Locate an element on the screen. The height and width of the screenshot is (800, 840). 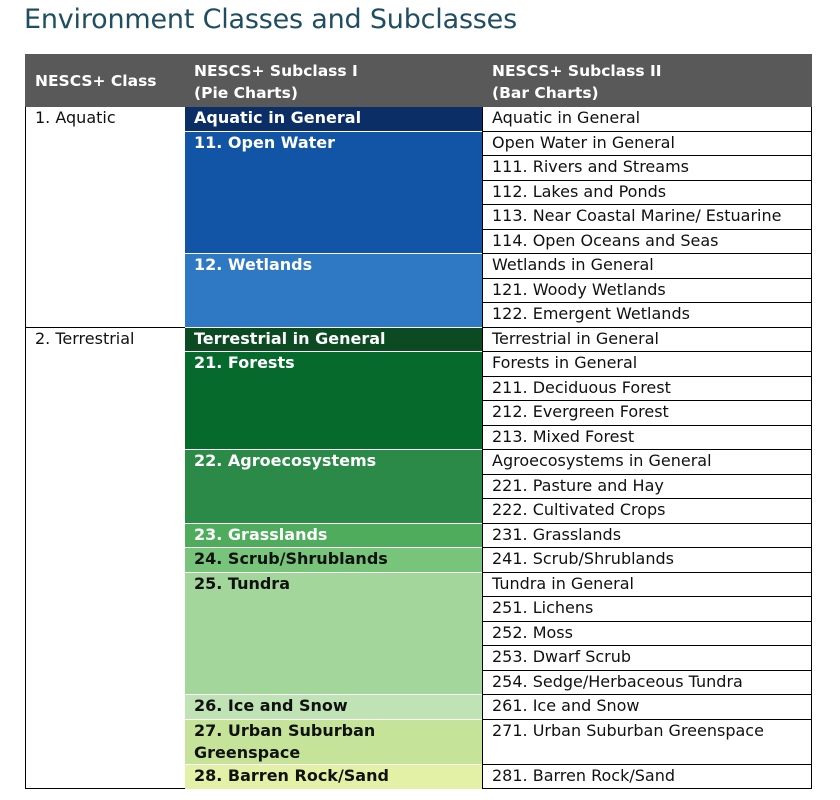
subclass1-cell: 26. Ice and Snow is located at coordinates (333, 706).